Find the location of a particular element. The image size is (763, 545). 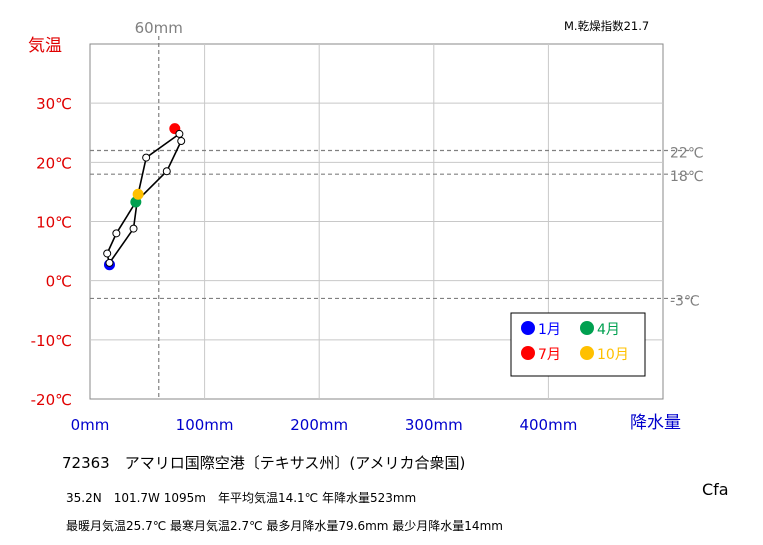

y-tick-label: 10℃ is located at coordinates (54, 223).